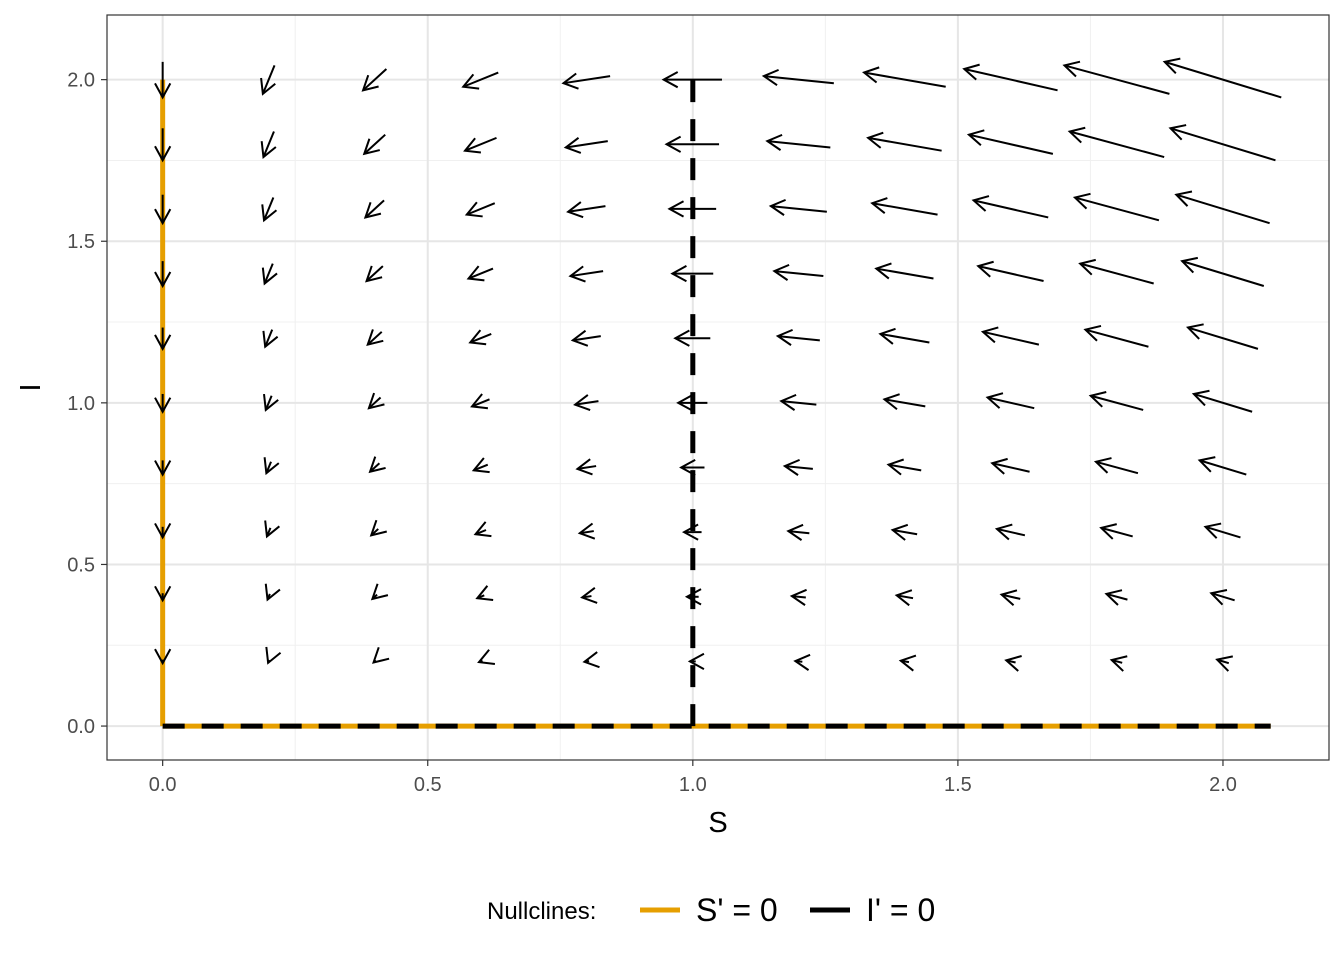 The width and height of the screenshot is (1344, 960). Describe the element at coordinates (693, 778) in the screenshot. I see `x-axis-ticks: 0.0 0.5 1.0 1.5 2.0` at that location.